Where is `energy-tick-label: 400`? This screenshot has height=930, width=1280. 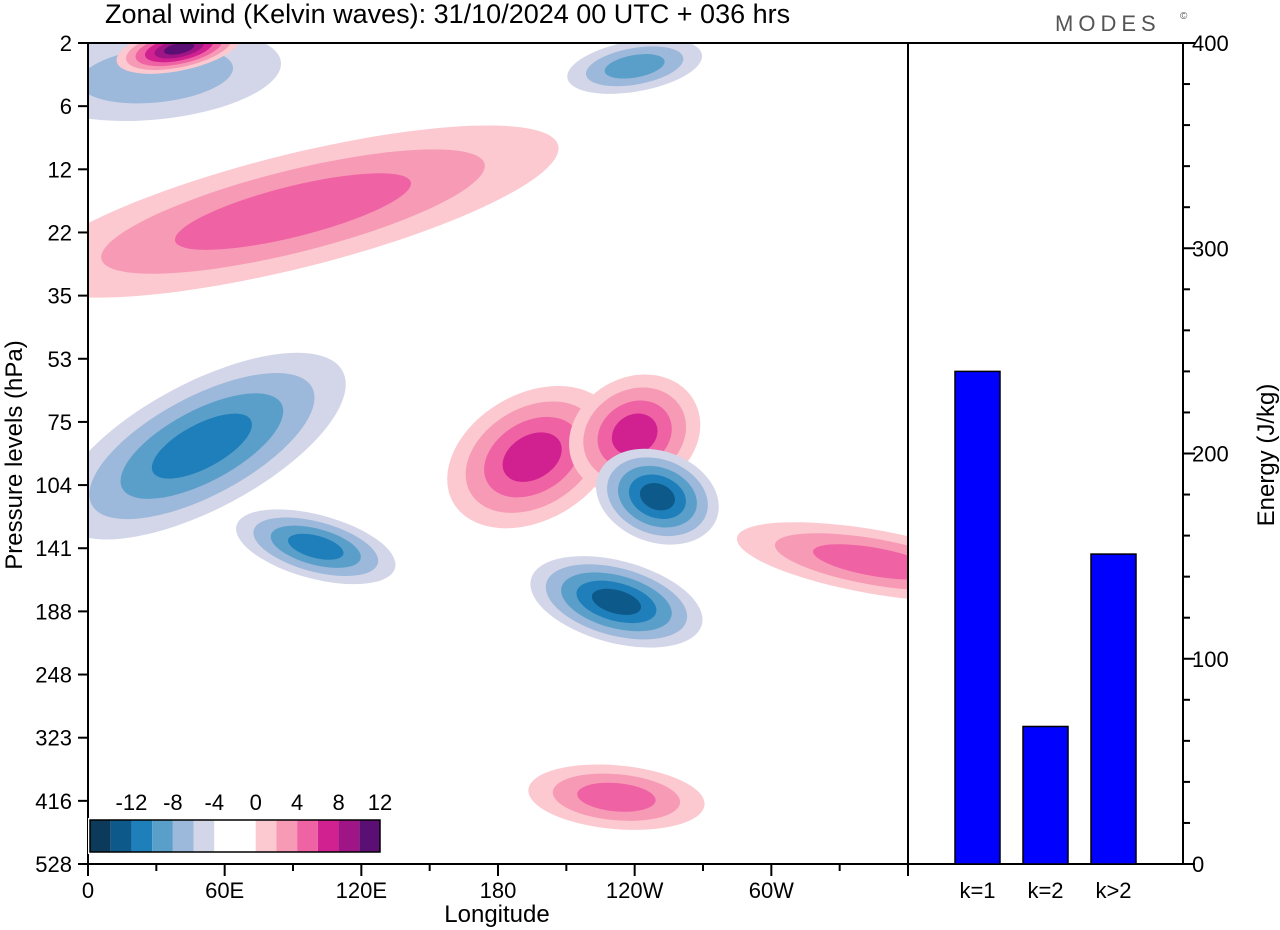 energy-tick-label: 400 is located at coordinates (1210, 43).